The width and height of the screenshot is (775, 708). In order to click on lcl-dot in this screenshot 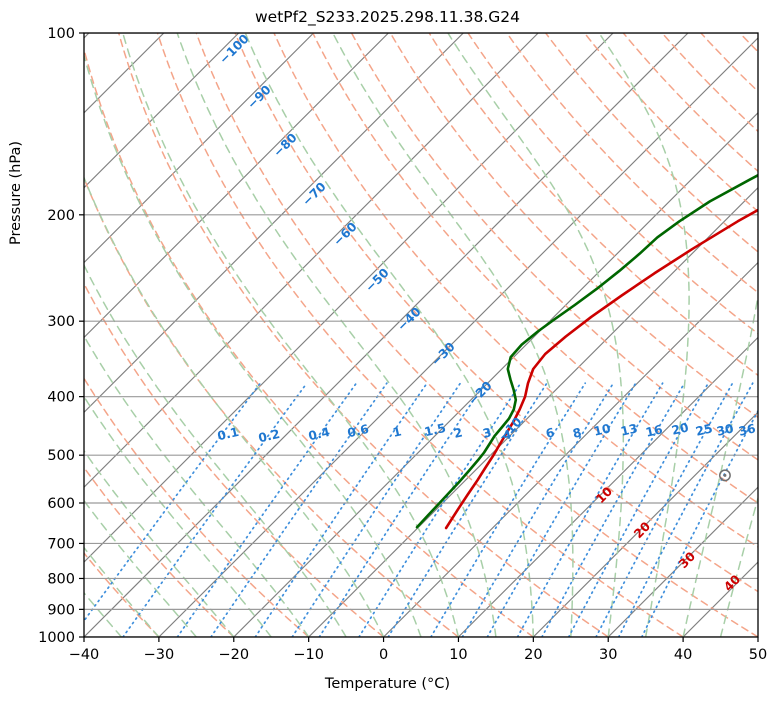, I will do `click(725, 475)`.